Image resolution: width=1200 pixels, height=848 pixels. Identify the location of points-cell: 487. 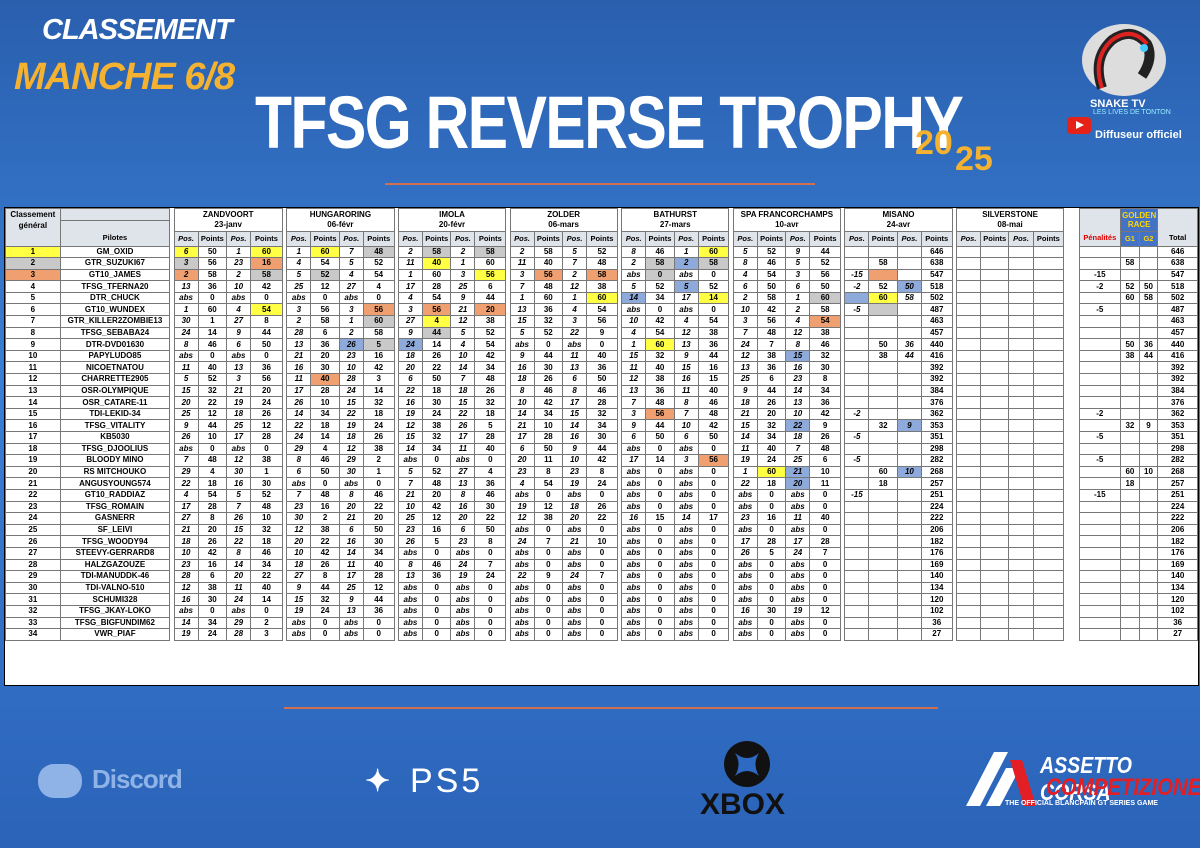
(936, 310).